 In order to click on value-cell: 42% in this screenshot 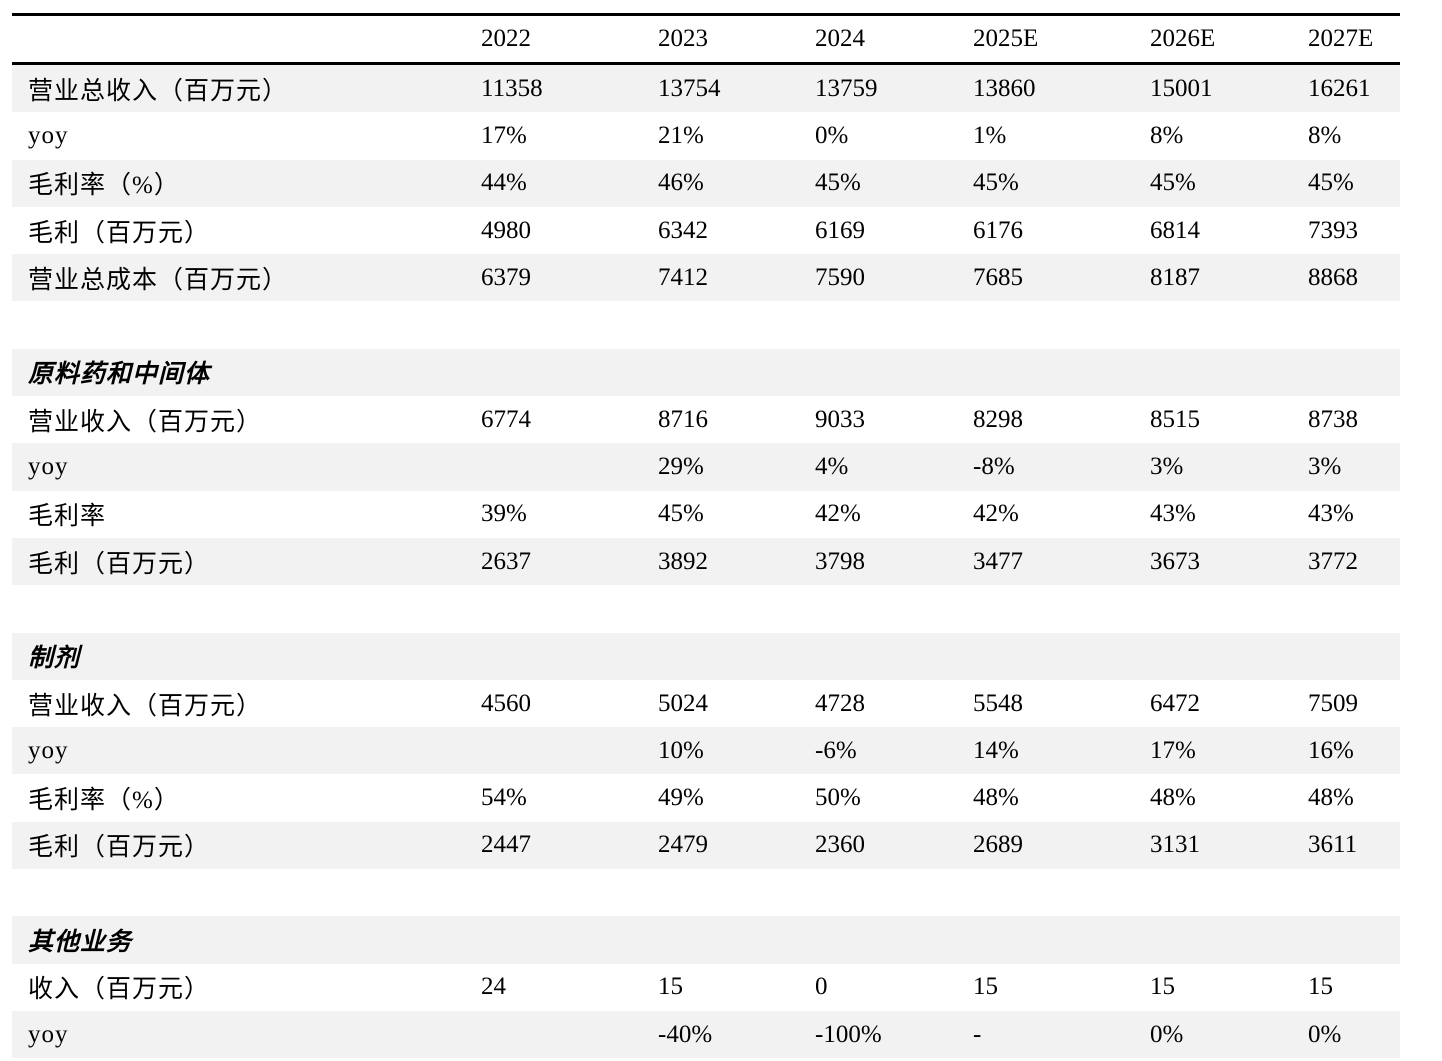, I will do `click(838, 514)`.